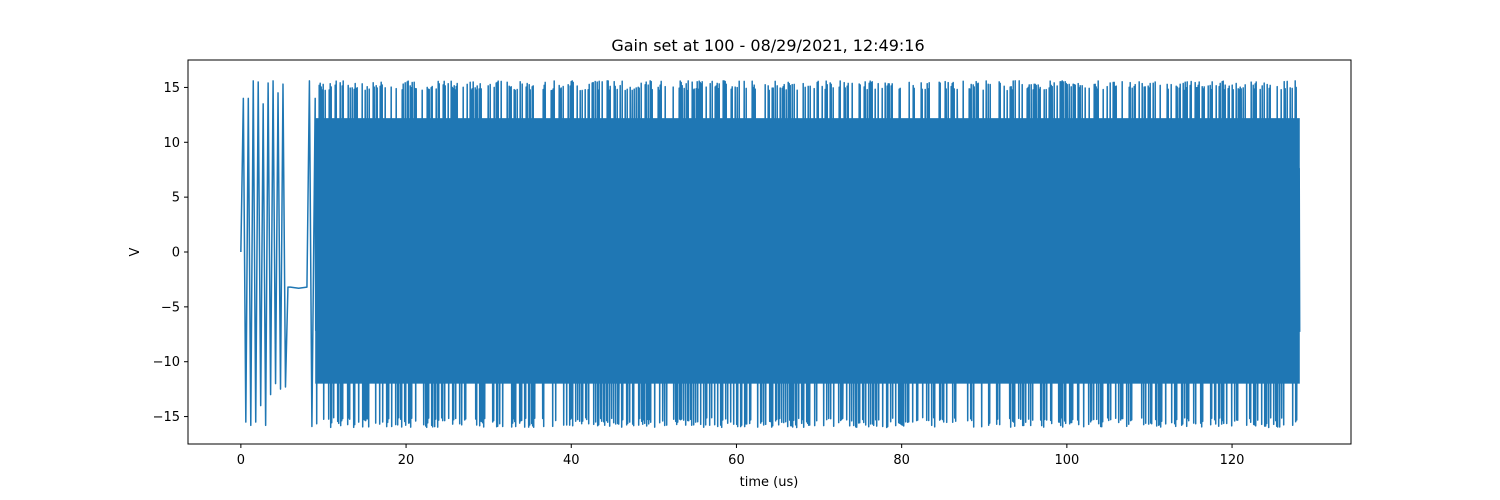 This screenshot has width=1500, height=500. What do you see at coordinates (769, 482) in the screenshot?
I see `x-axis-label: time (us)` at bounding box center [769, 482].